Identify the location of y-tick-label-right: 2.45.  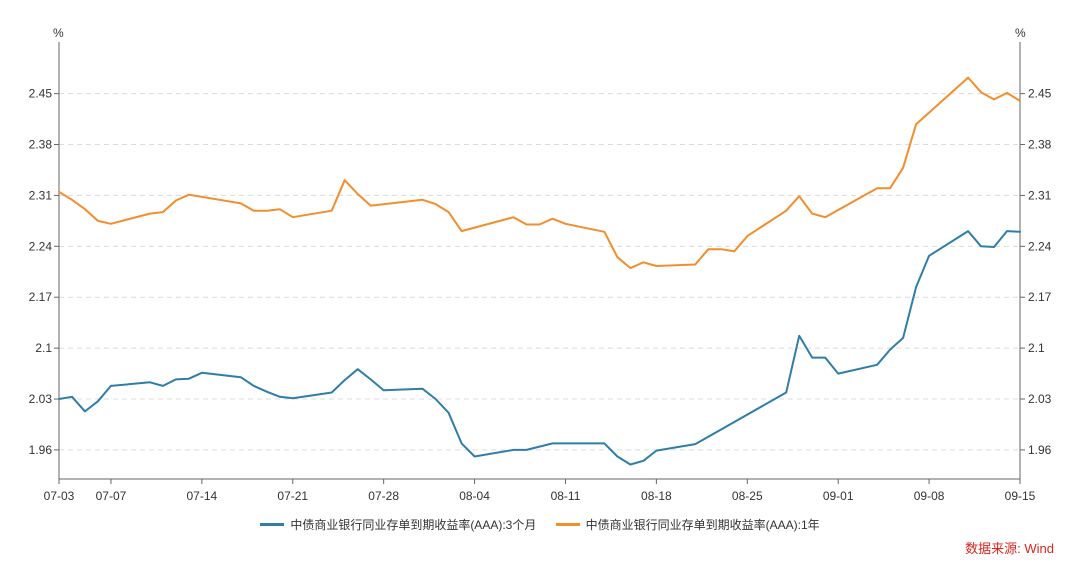
(1040, 94).